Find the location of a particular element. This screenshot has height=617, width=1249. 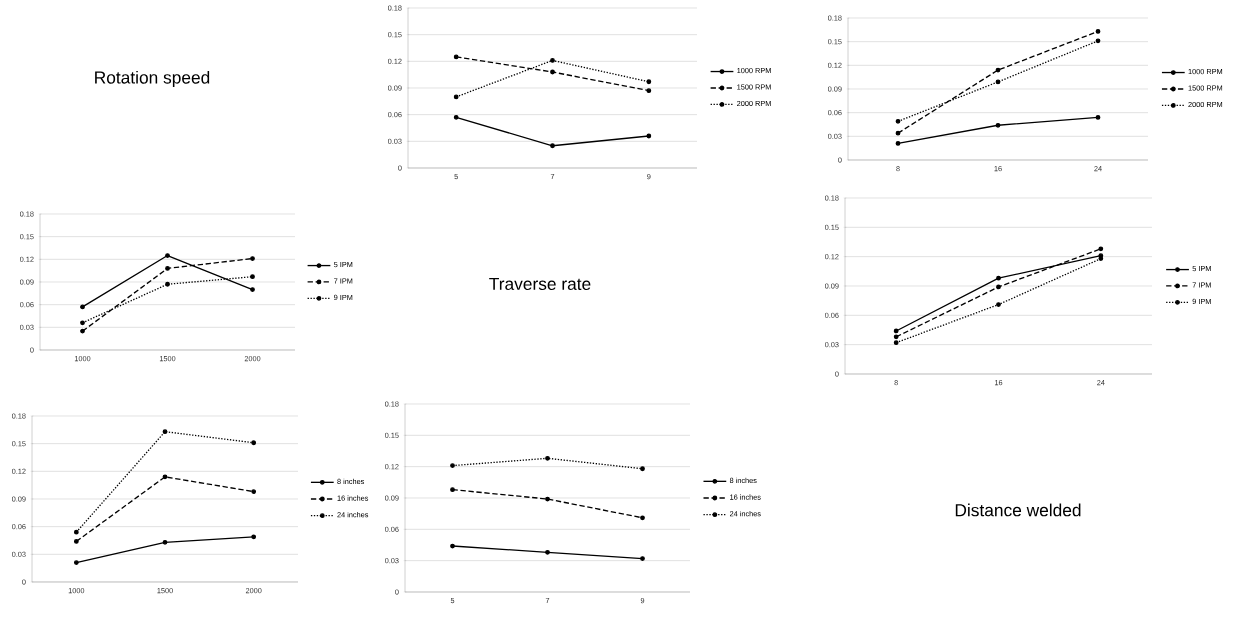

text: Traverse rate is located at coordinates (540, 284).